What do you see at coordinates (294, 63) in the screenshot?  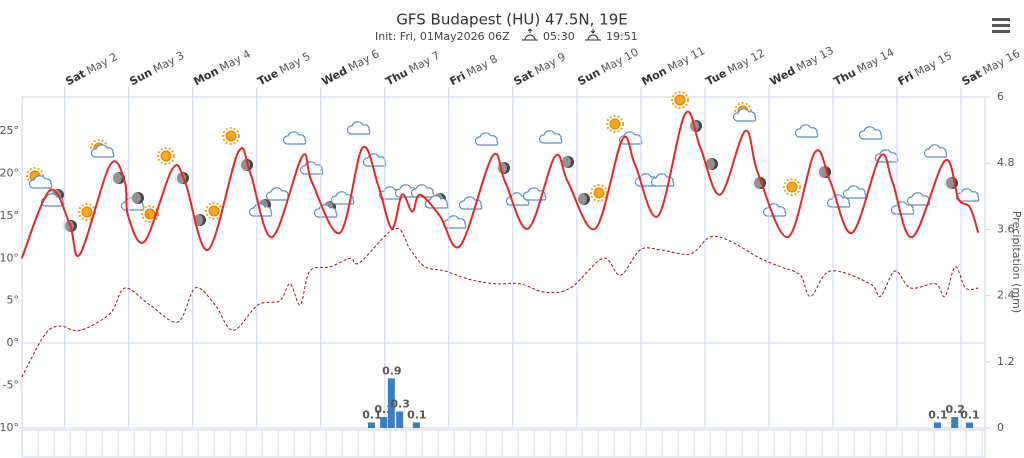 I see `x-tick-date: May 5` at bounding box center [294, 63].